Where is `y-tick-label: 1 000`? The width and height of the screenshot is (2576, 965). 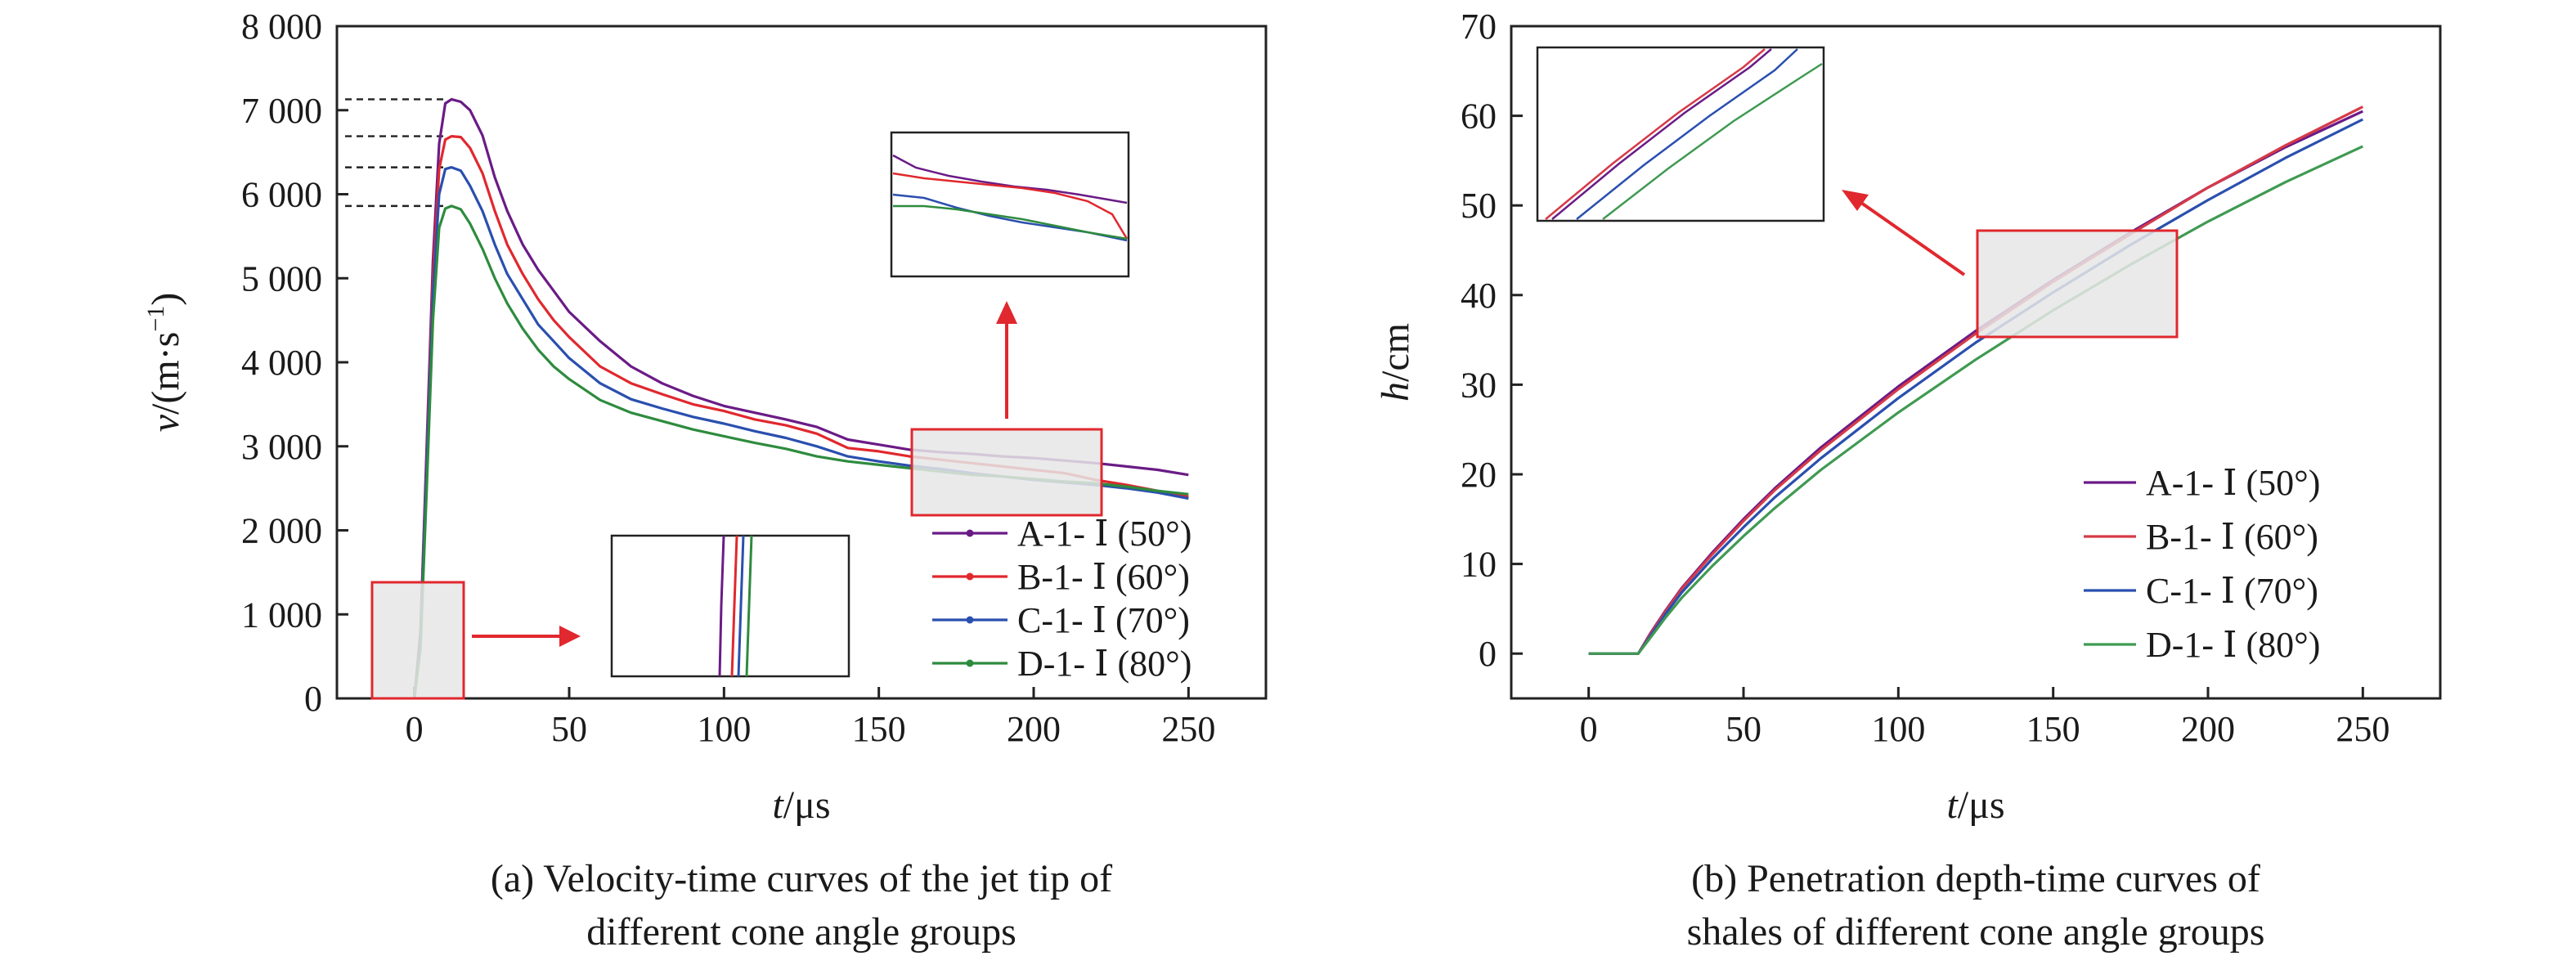 y-tick-label: 1 000 is located at coordinates (281, 615).